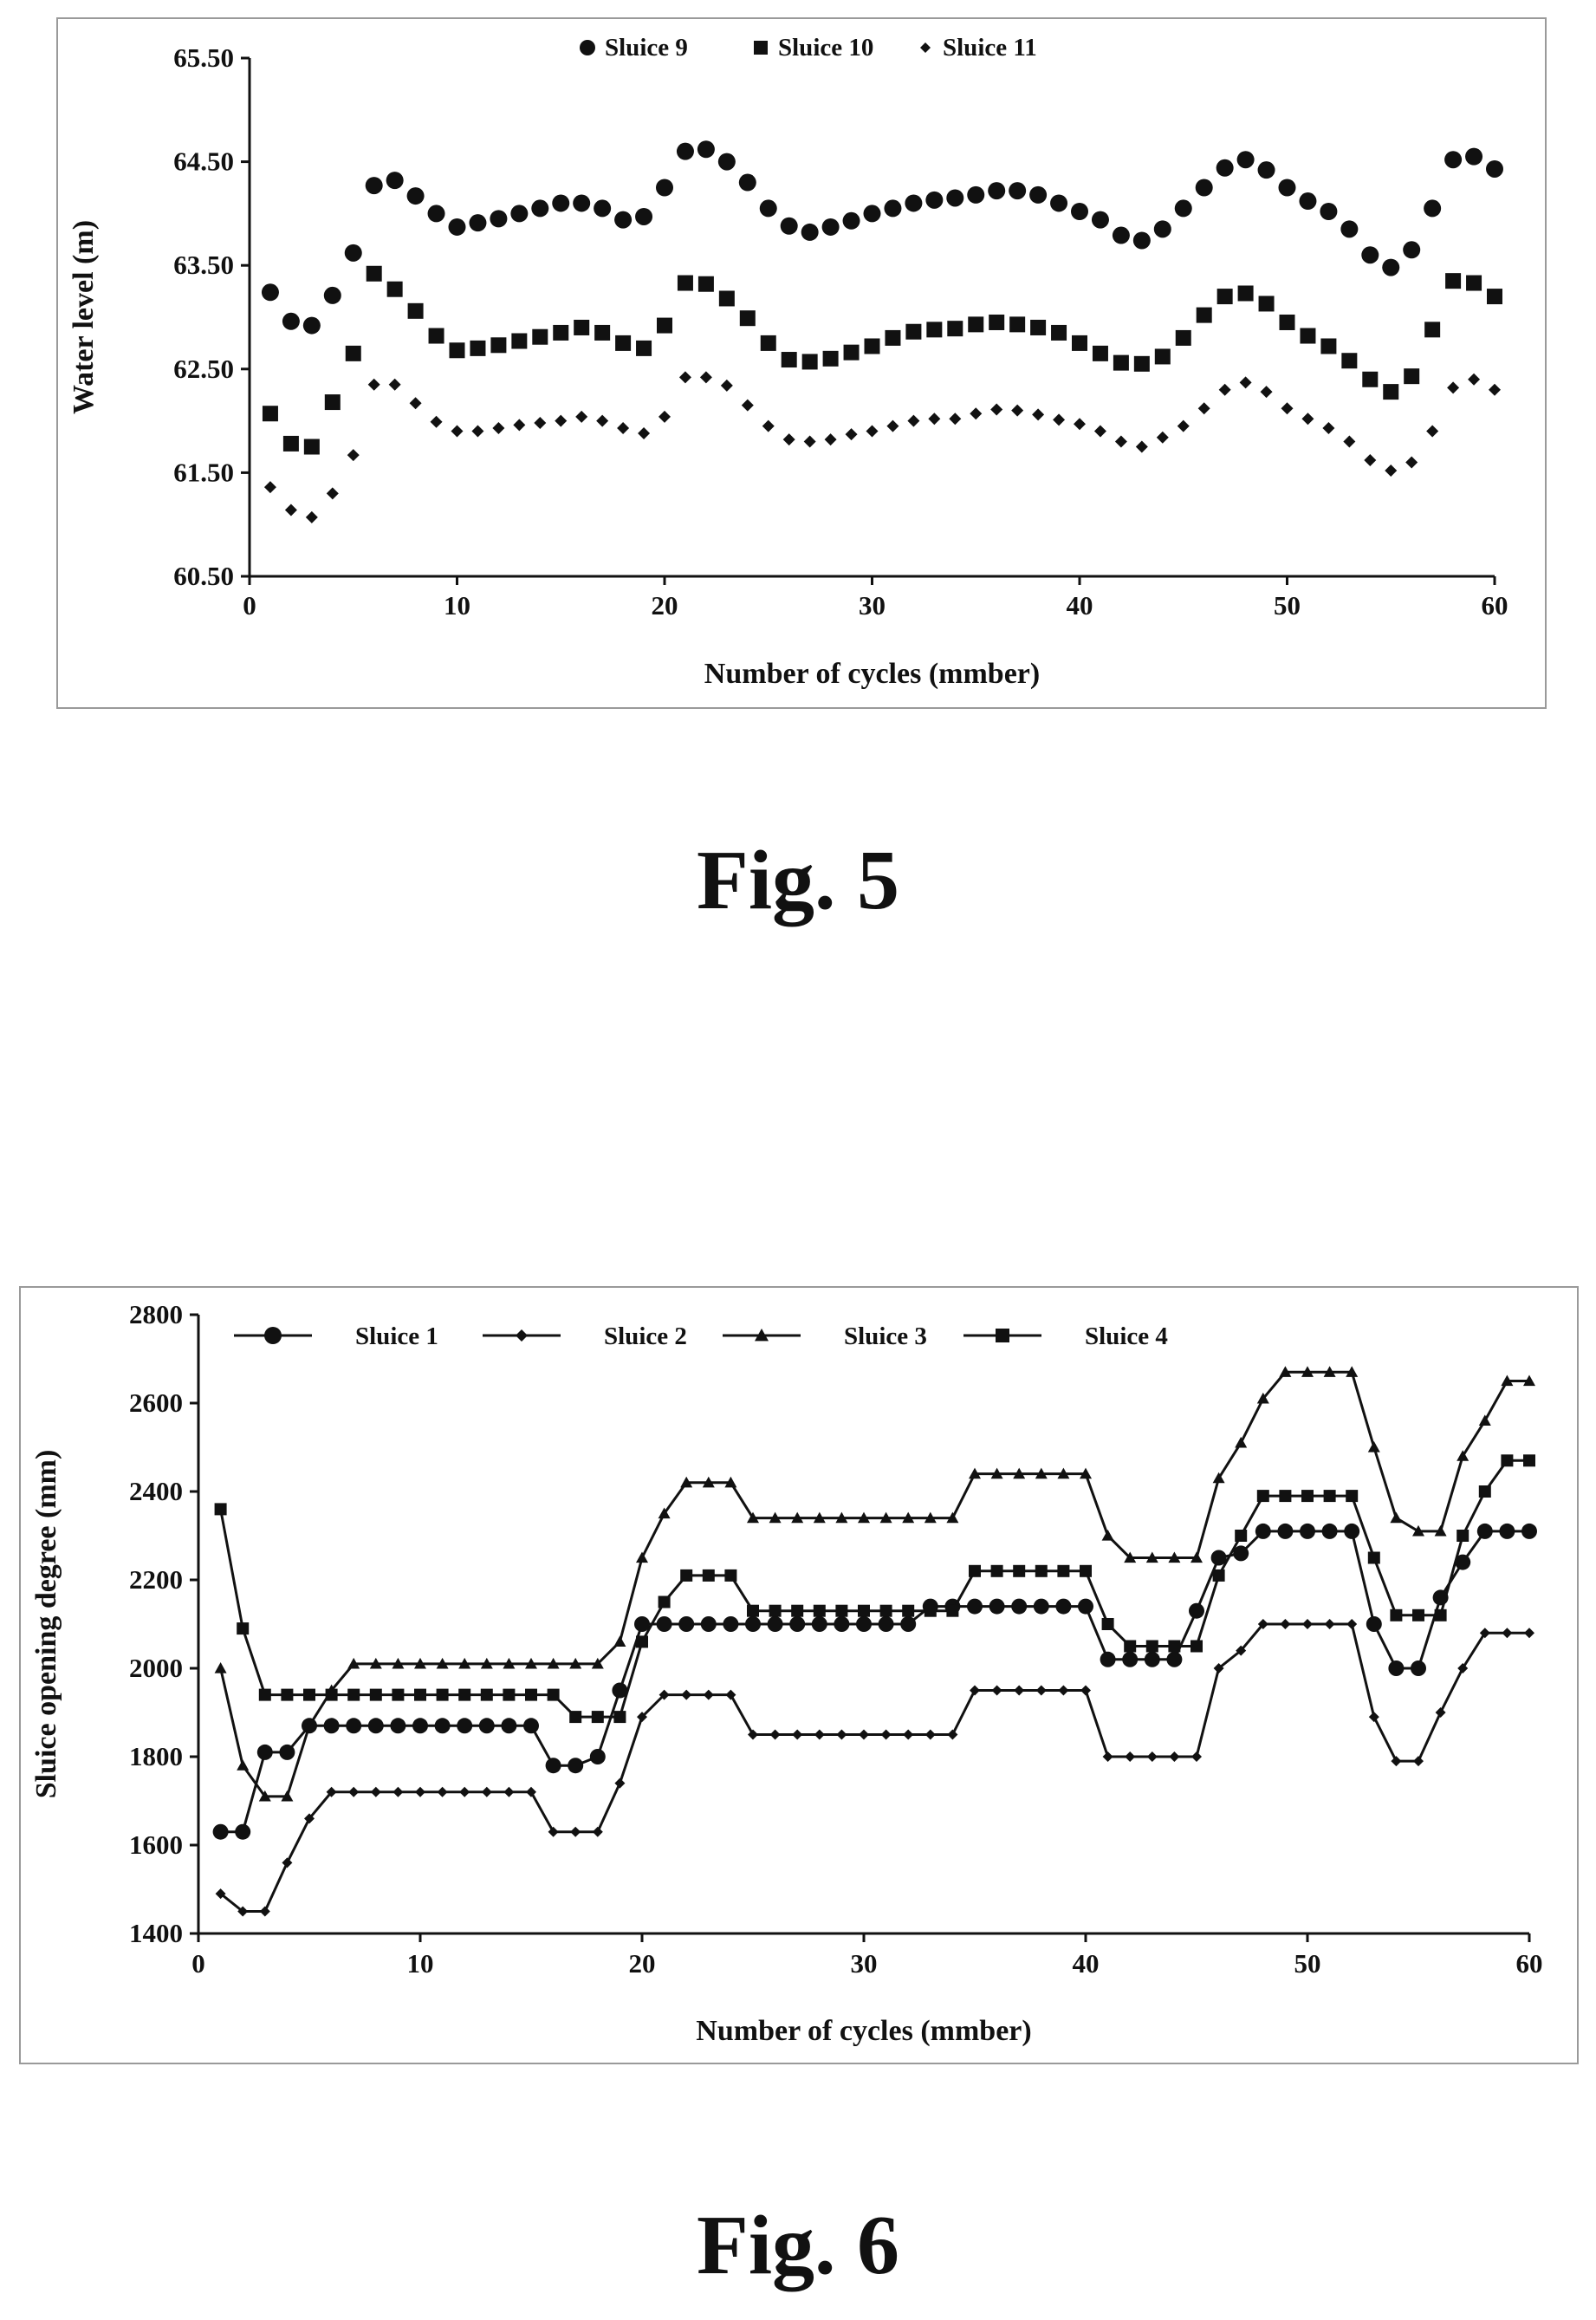 This screenshot has width=1596, height=2320. I want to click on legend-label: Sluice 11, so click(990, 48).